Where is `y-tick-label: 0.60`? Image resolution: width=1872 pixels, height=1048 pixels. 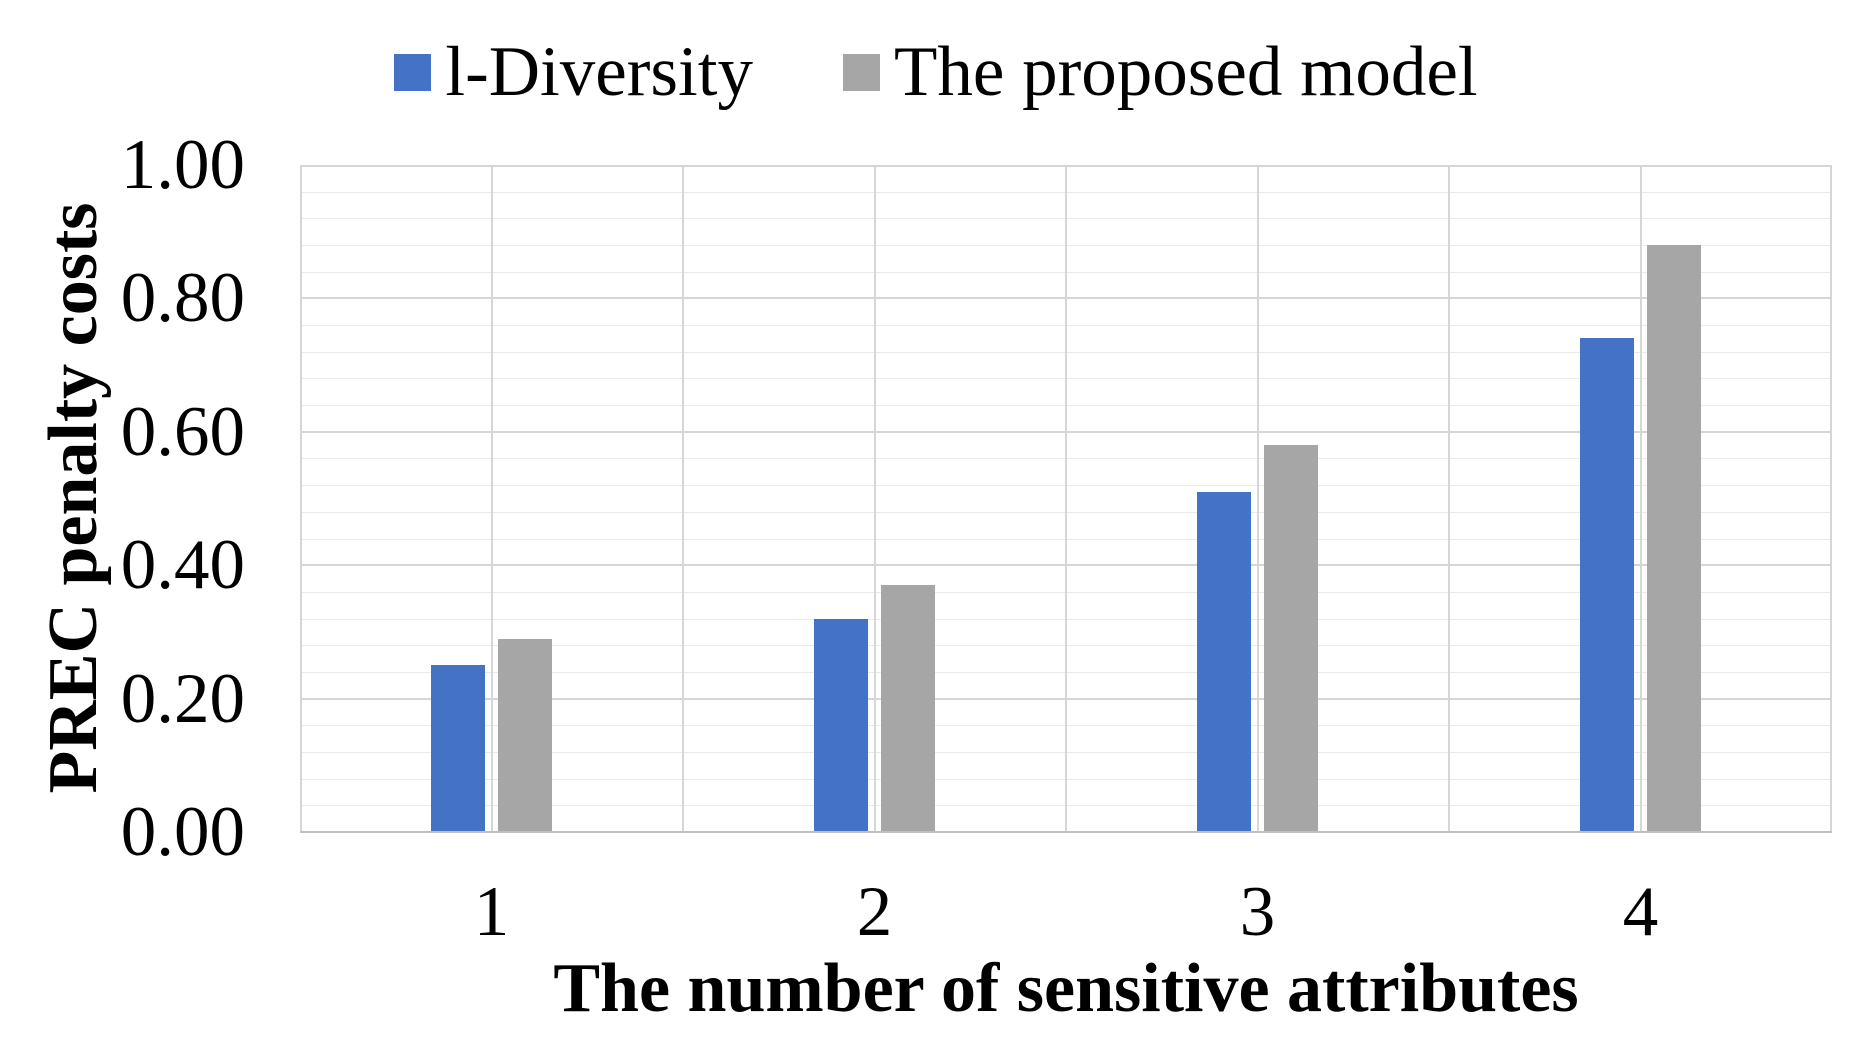 y-tick-label: 0.60 is located at coordinates (182, 431).